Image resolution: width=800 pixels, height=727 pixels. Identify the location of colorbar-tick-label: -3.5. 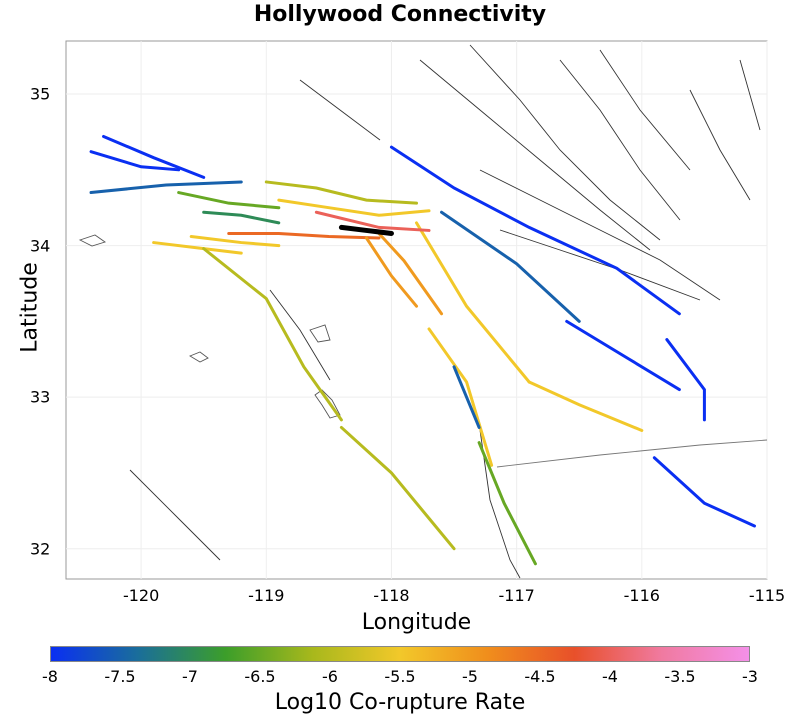
(680, 676).